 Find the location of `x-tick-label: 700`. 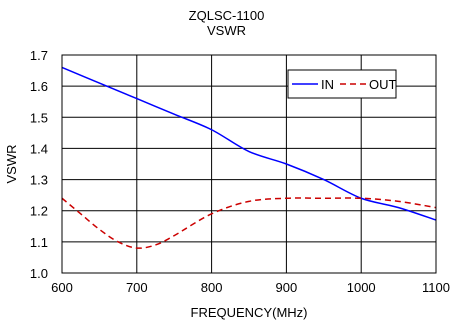

x-tick-label: 700 is located at coordinates (137, 287).